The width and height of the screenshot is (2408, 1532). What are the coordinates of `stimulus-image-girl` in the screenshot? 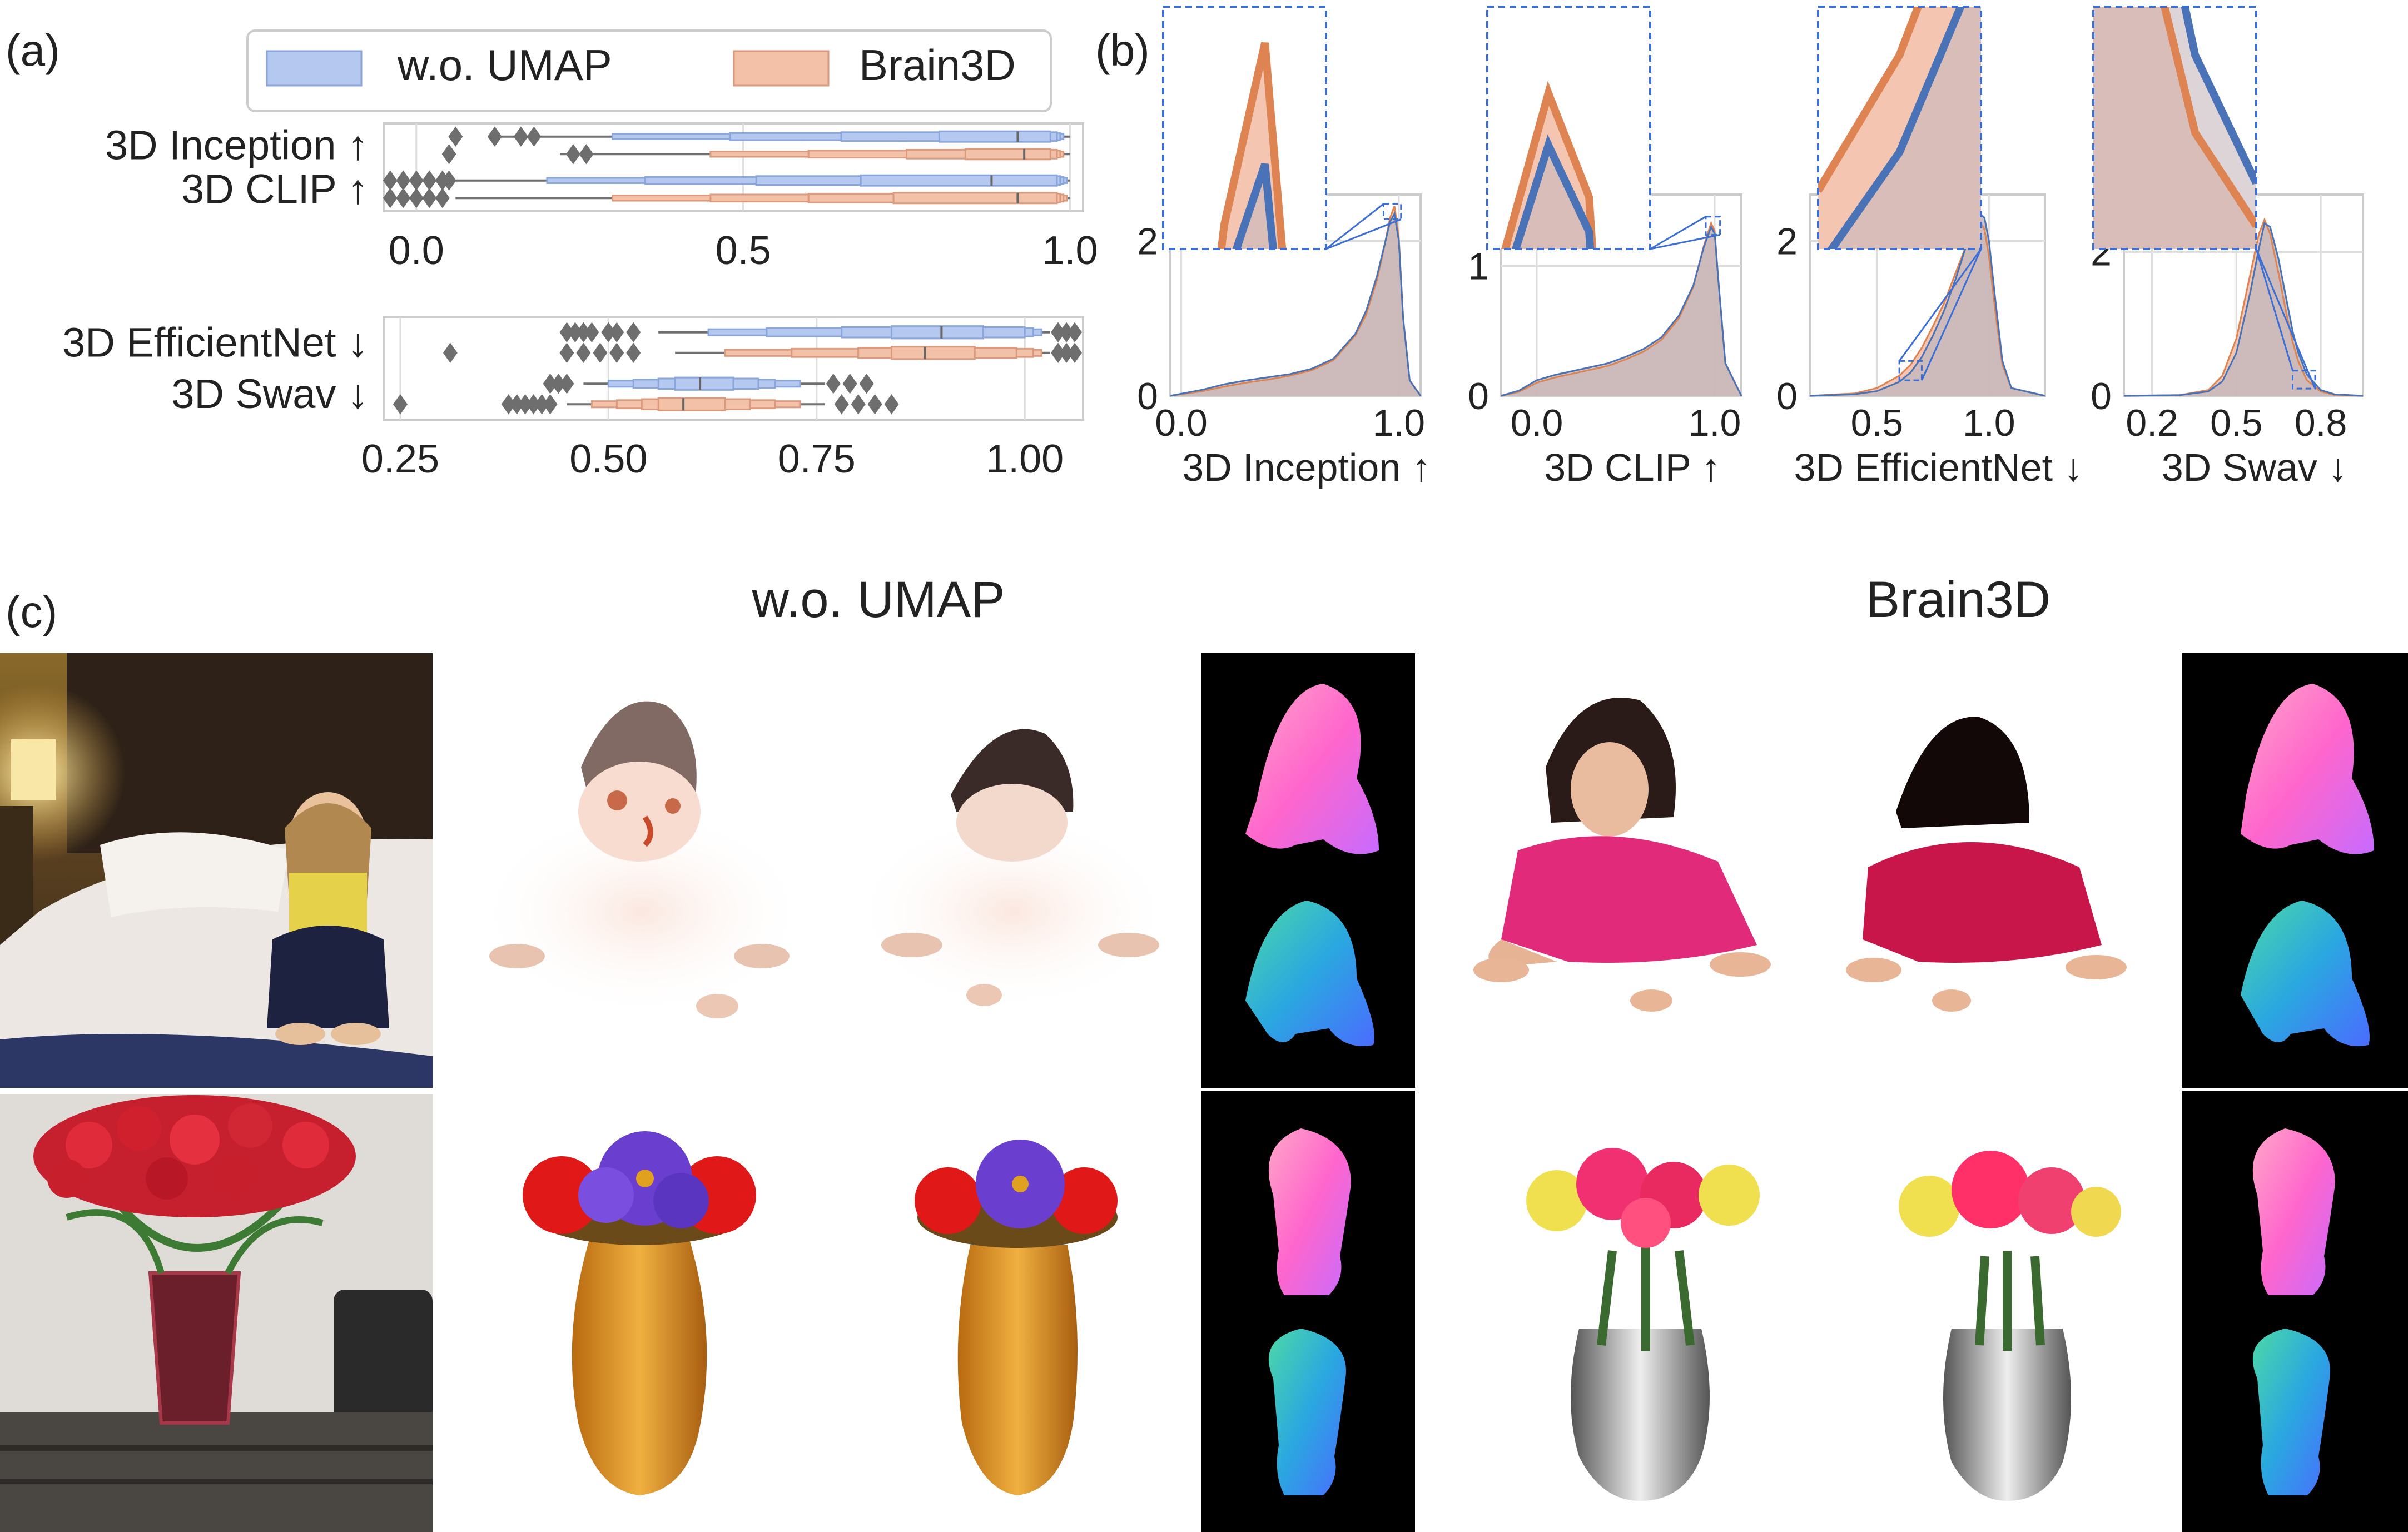 It's located at (216, 870).